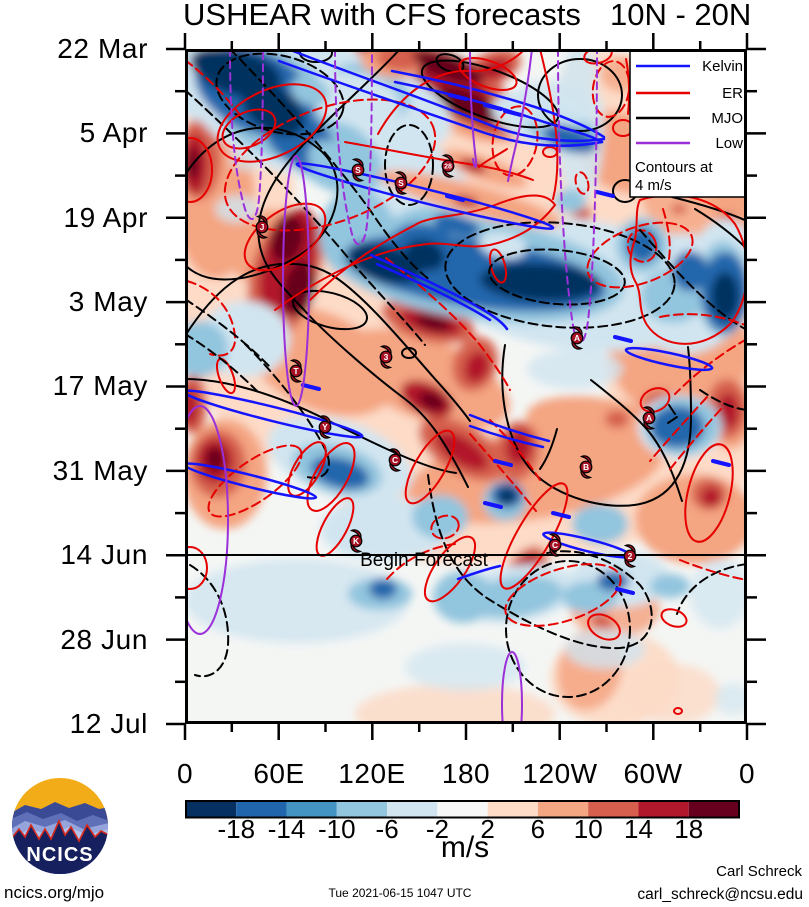  What do you see at coordinates (732, 93) in the screenshot?
I see `svg-text: ER` at bounding box center [732, 93].